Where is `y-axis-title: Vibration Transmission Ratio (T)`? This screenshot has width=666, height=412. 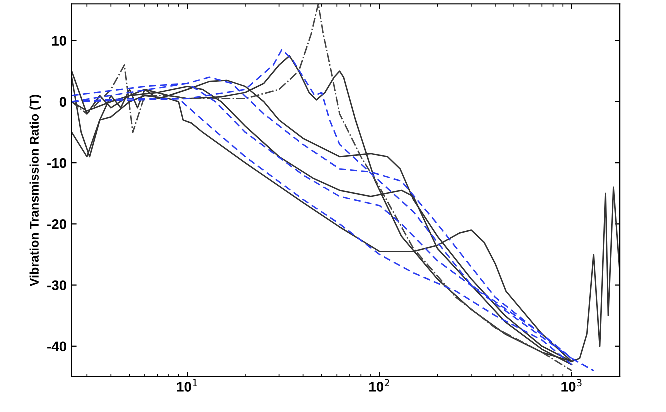
y-axis-title: Vibration Transmission Ratio (T) is located at coordinates (36, 191).